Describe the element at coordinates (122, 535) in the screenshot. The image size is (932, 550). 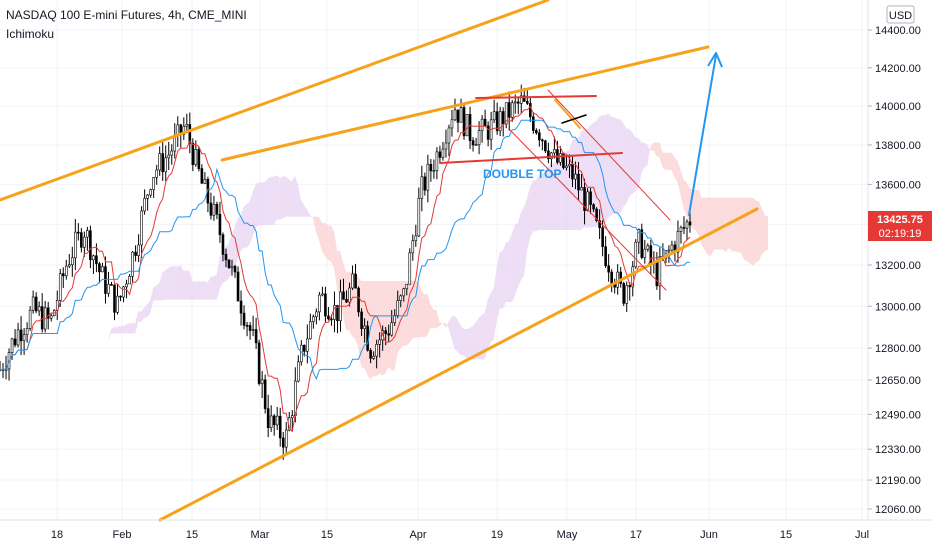
I see `time-tick-label: Feb` at that location.